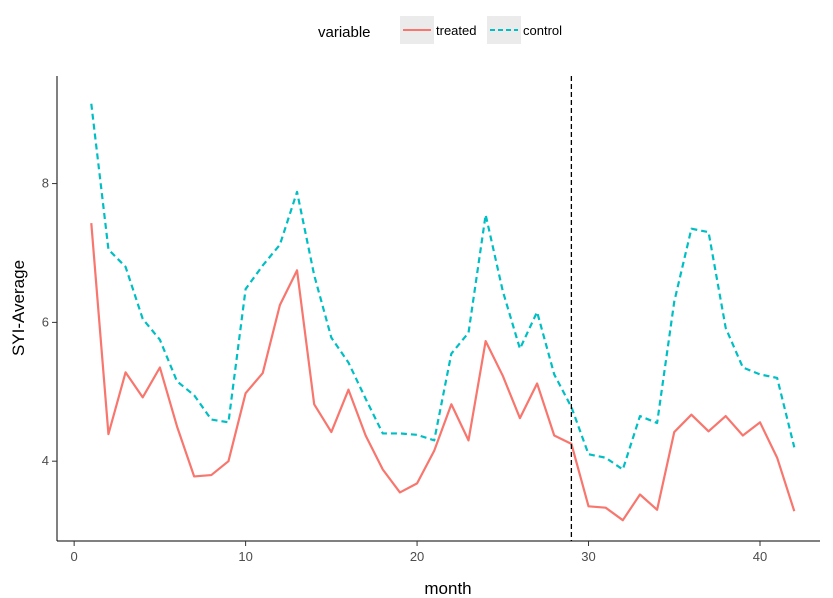  I want to click on legend: variable treated control, so click(440, 30).